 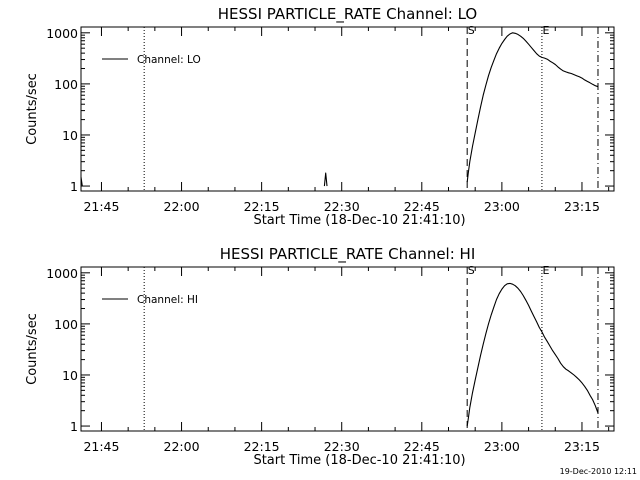 What do you see at coordinates (598, 471) in the screenshot?
I see `footer-timestamp: 19-Dec-2010 12:11` at bounding box center [598, 471].